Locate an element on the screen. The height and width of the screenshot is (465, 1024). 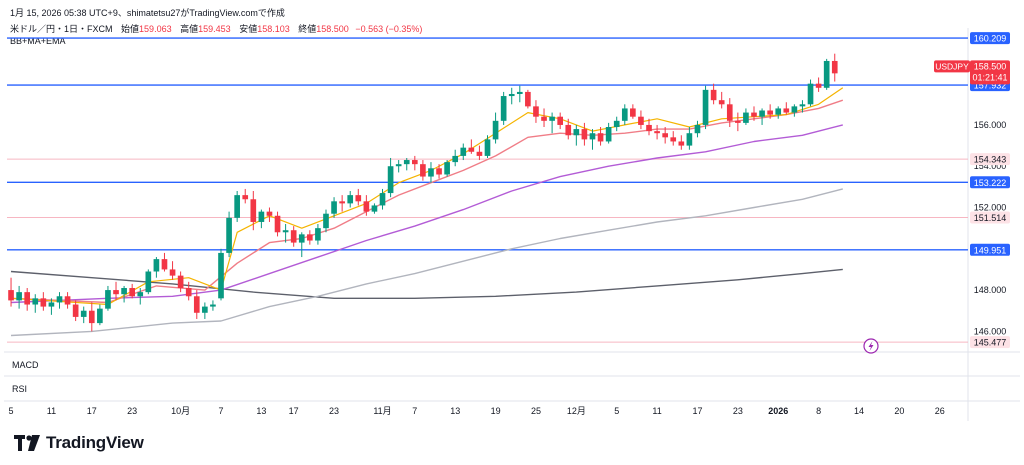
symbol-name: 米ドル／円・1日・FXCM is located at coordinates (61, 29).